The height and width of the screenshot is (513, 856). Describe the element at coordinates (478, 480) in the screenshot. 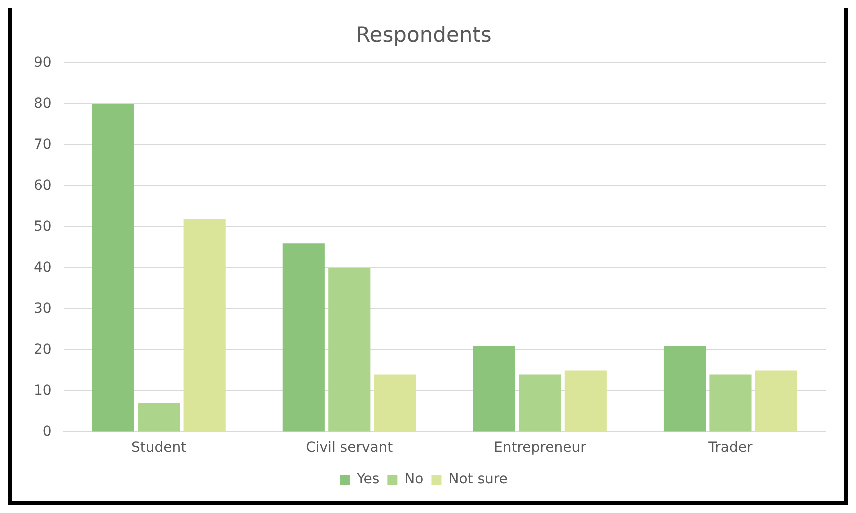

I see `legend-label: Not sure` at that location.